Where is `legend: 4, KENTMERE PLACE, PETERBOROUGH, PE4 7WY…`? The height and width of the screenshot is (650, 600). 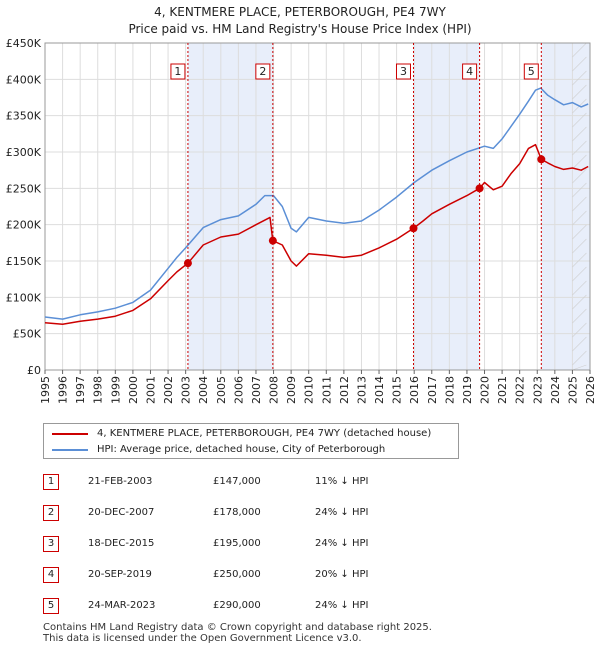
legend: 4, KENTMERE PLACE, PETERBOROUGH, PE4 7WY… is located at coordinates (251, 441).